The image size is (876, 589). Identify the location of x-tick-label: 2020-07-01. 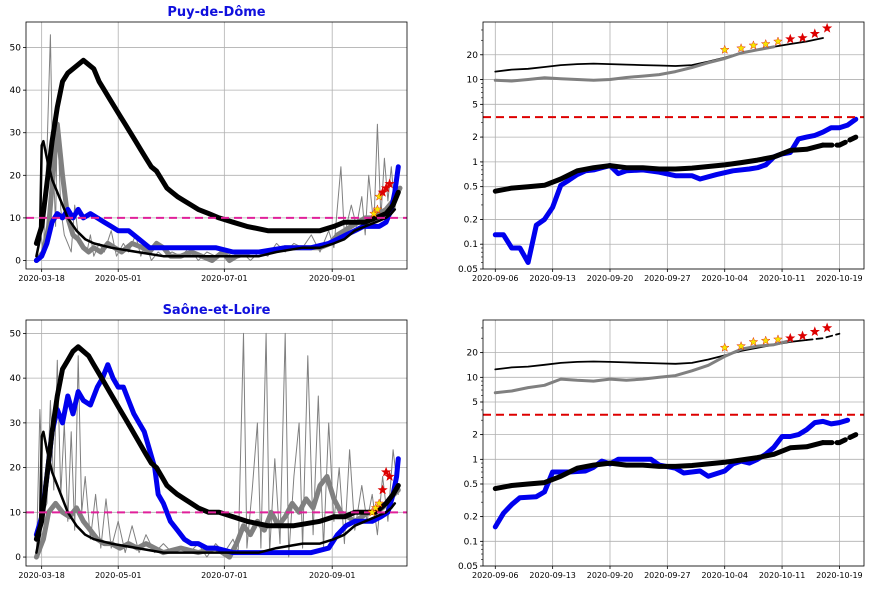
(224, 575).